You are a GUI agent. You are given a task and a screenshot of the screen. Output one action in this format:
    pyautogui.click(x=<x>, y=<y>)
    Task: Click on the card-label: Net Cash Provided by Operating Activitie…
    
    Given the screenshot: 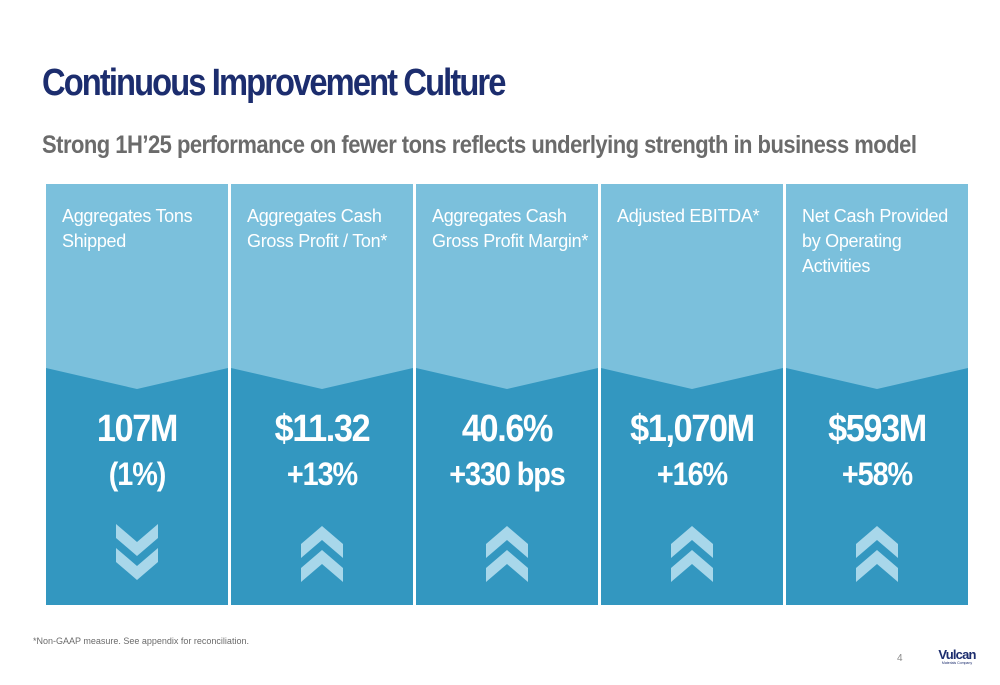 What is the action you would take?
    pyautogui.click(x=875, y=241)
    